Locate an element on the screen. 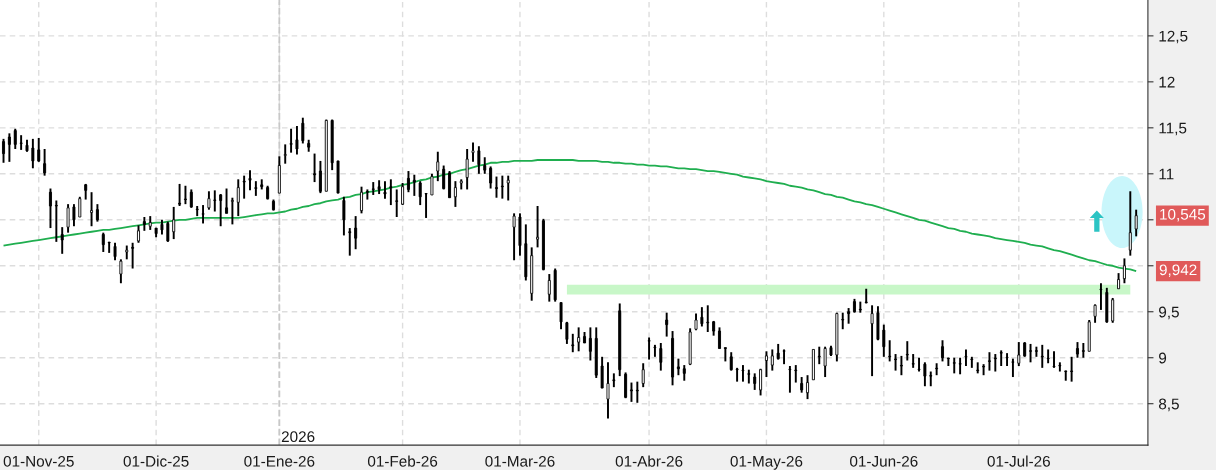 This screenshot has width=1216, height=470. x-tick-label: 01-Nov-25 is located at coordinates (38, 461).